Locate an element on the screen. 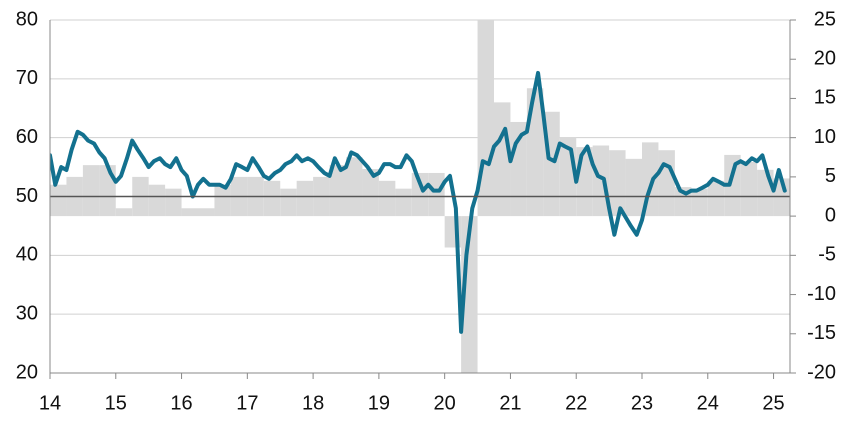 The image size is (858, 423). y2-tick-label: 15 is located at coordinates (825, 98).